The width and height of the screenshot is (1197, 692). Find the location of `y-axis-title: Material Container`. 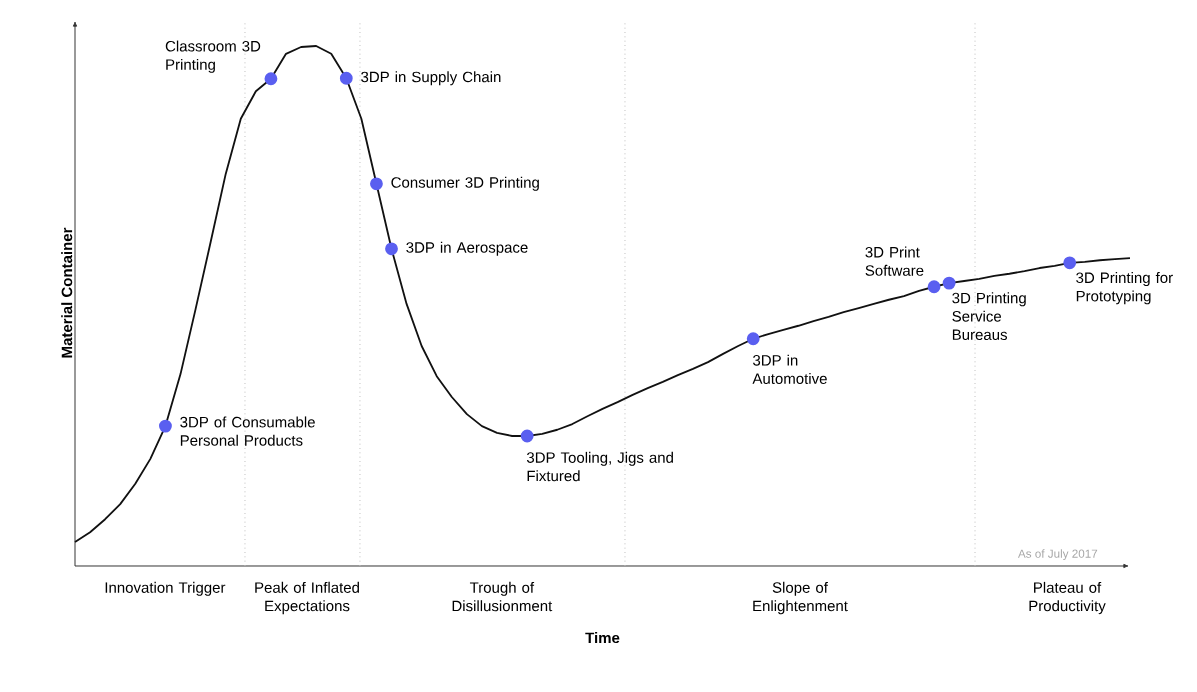

y-axis-title: Material Container is located at coordinates (67, 292).